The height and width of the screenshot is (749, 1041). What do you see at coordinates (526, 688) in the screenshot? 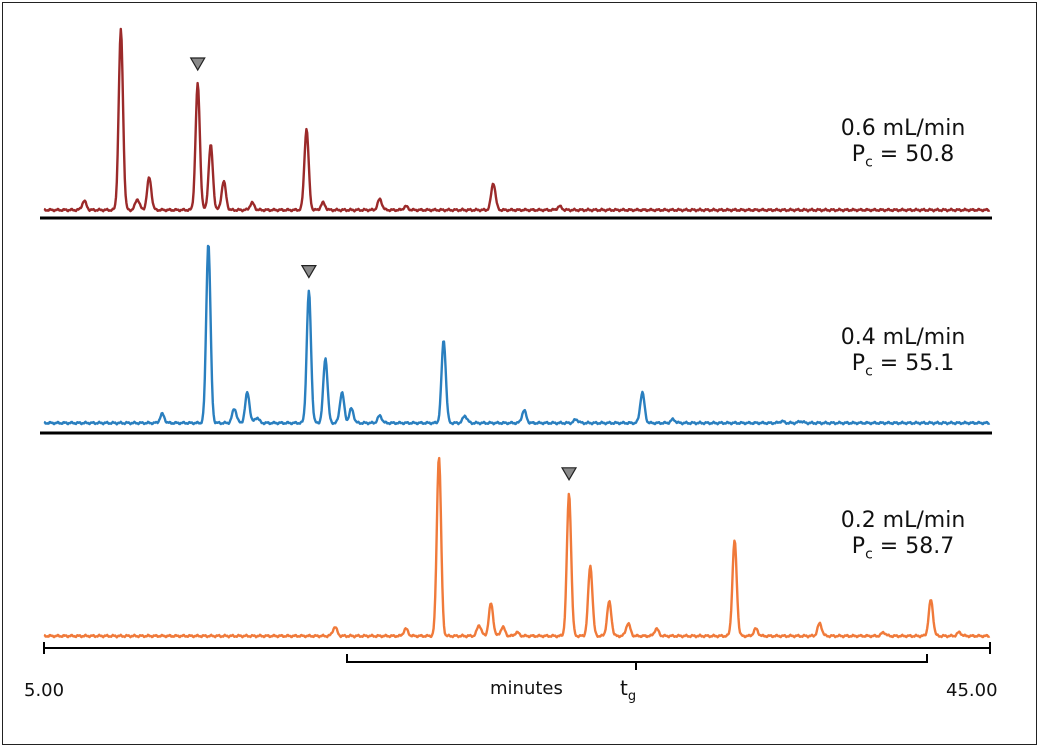
I see `x-axis-label: minutes` at bounding box center [526, 688].